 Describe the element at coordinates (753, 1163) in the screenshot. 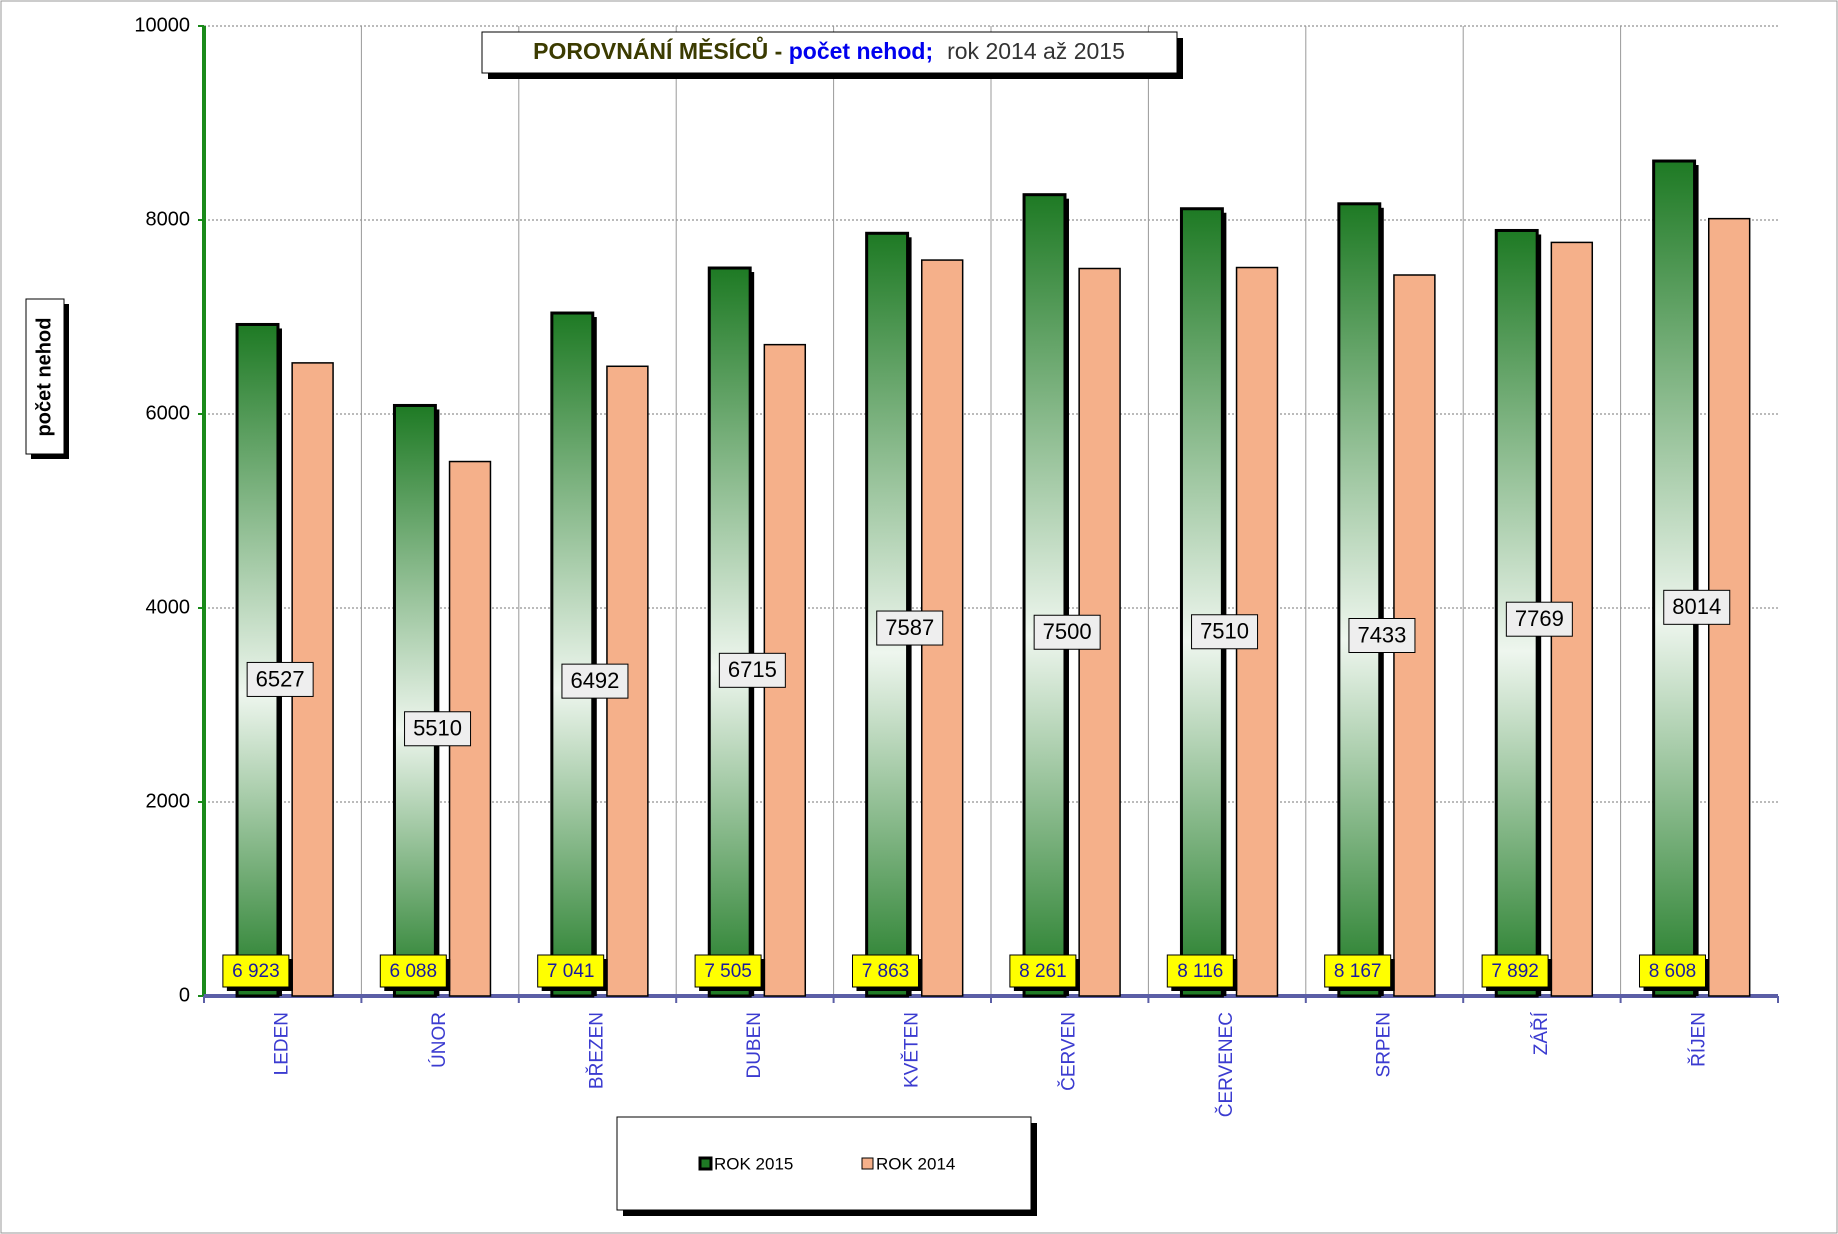

I see `legend-label: ROK 2015` at that location.